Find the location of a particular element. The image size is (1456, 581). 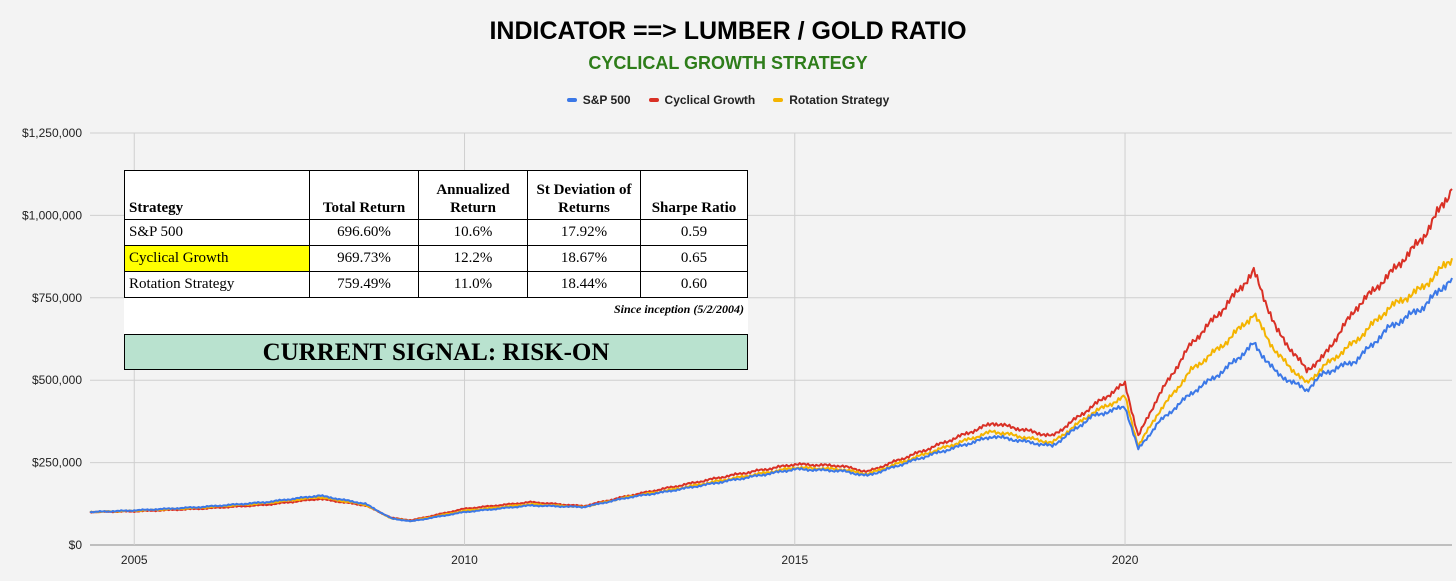

row-st-deviation: 18.67% is located at coordinates (584, 258).